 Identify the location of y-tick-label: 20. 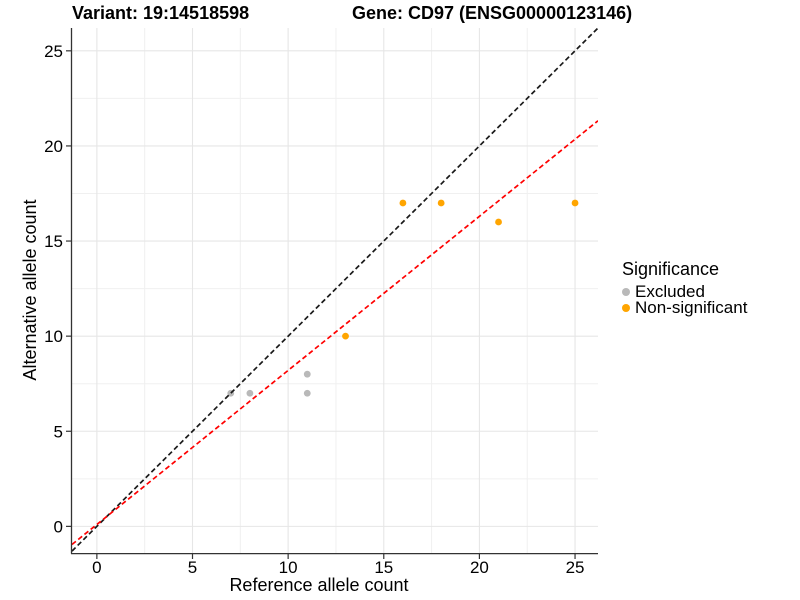
(53, 146).